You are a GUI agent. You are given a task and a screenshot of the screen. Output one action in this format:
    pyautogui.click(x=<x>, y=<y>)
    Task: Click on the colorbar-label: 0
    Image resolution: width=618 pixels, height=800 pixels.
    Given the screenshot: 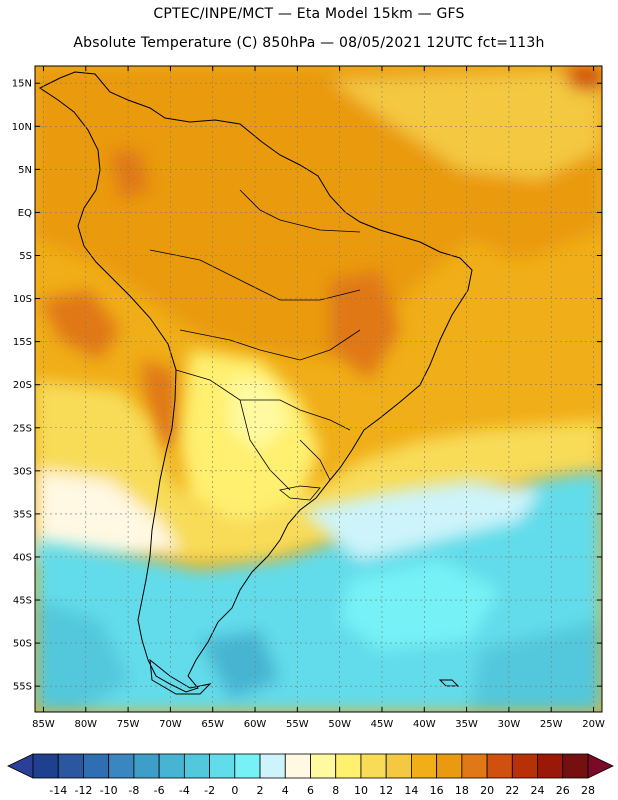 What is the action you would take?
    pyautogui.click(x=234, y=790)
    